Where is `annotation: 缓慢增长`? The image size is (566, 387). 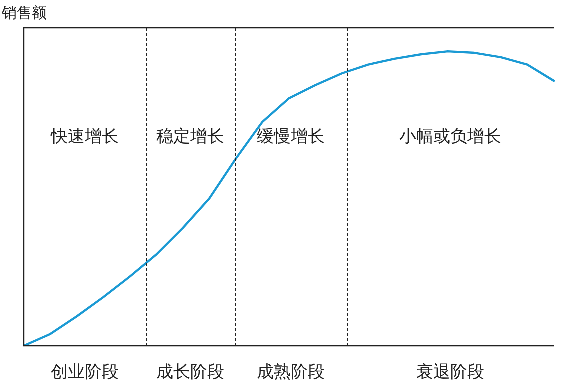 annotation: 缓慢增长 is located at coordinates (290, 137).